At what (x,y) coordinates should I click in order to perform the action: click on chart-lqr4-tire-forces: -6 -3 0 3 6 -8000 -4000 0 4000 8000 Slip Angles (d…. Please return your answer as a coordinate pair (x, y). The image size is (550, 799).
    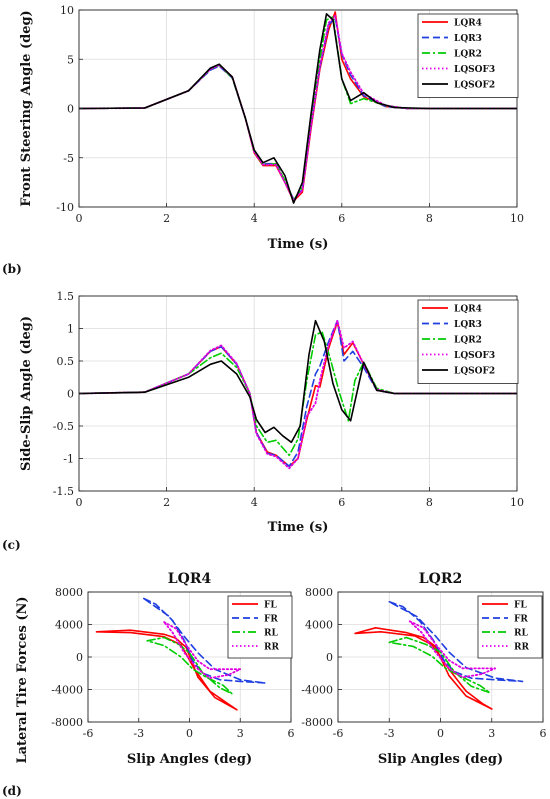
    Looking at the image, I should click on (155, 669).